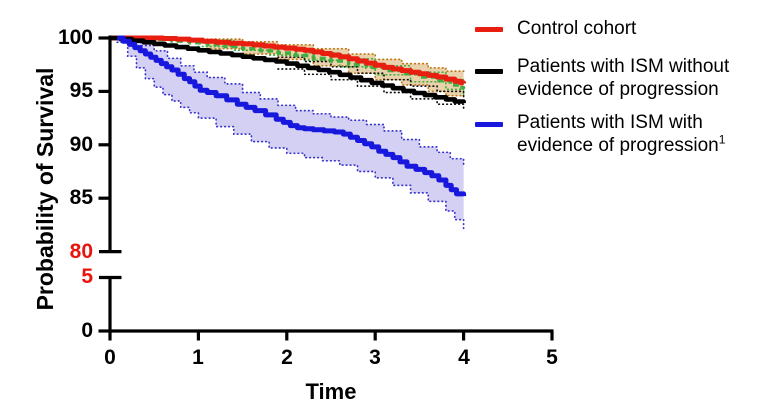 This screenshot has width=780, height=412. What do you see at coordinates (87, 276) in the screenshot?
I see `y-tick-label-5: 5` at bounding box center [87, 276].